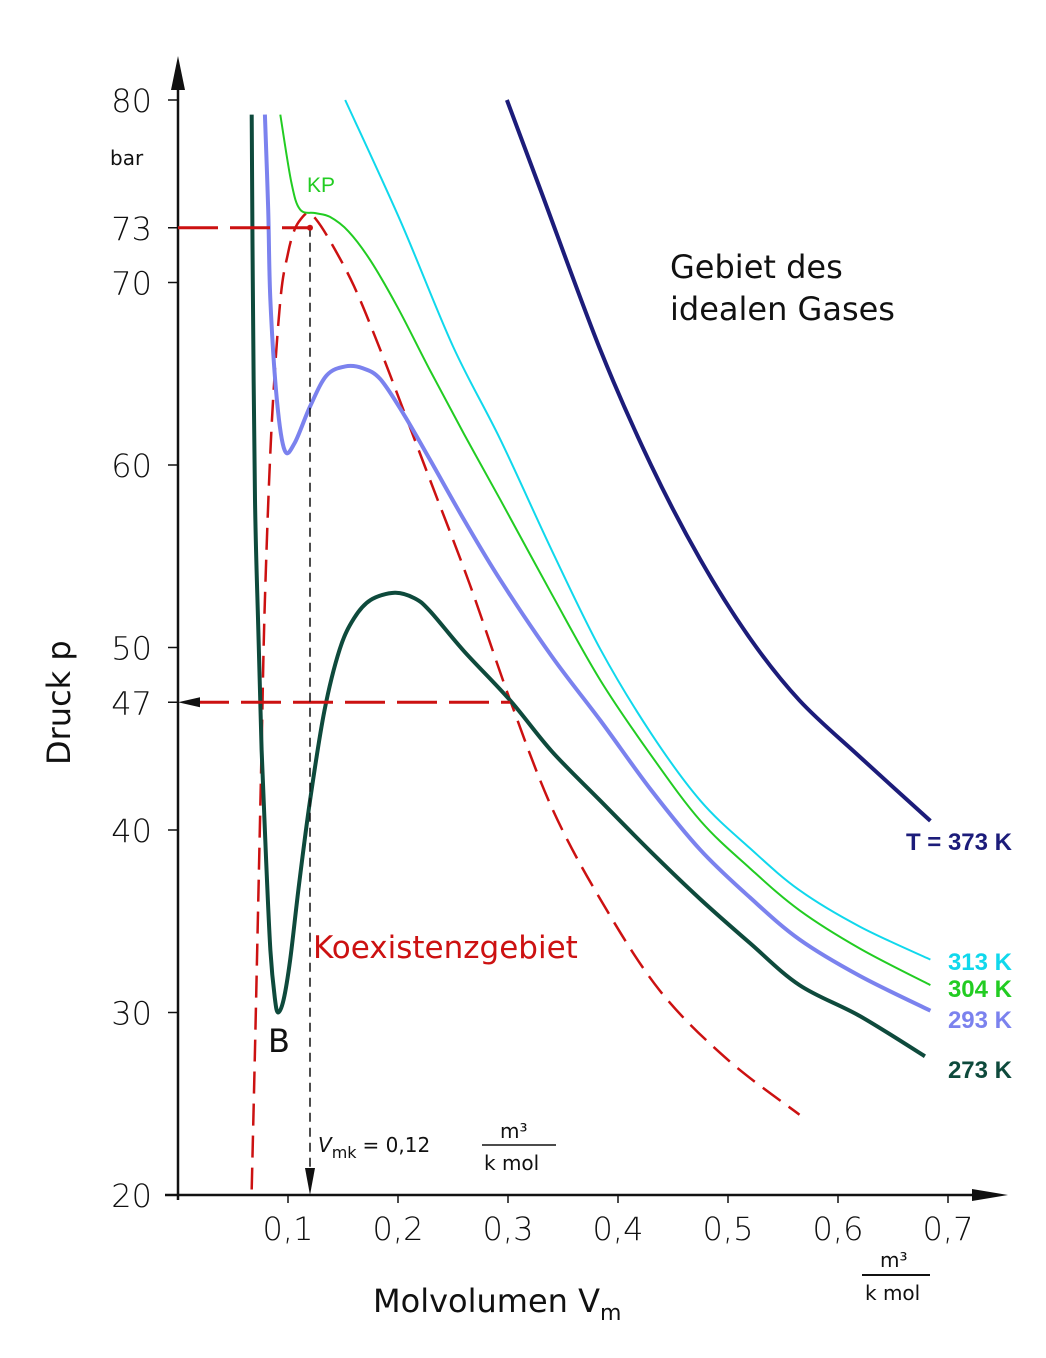  Describe the element at coordinates (497, 1304) in the screenshot. I see `x-axis-label: Molvolumen Vm` at that location.